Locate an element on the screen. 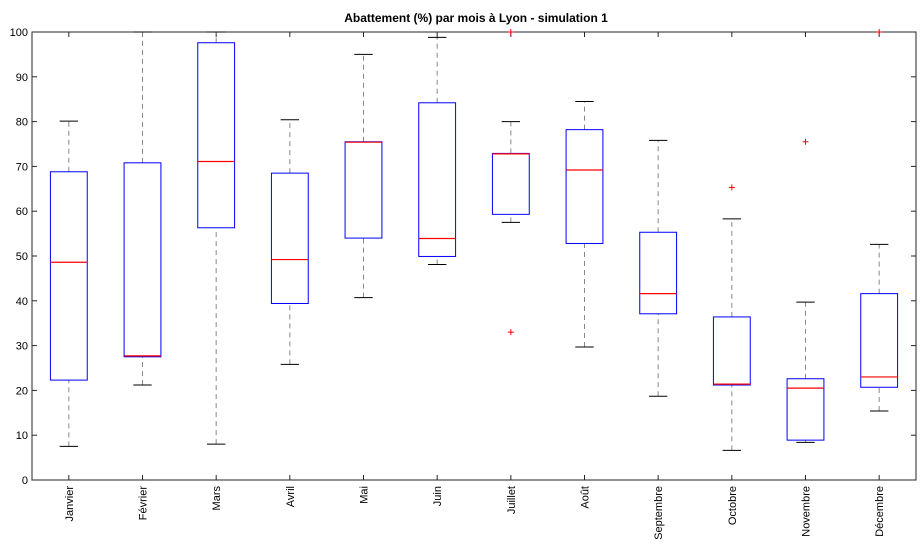  y-tick-label: 60 is located at coordinates (22, 212).